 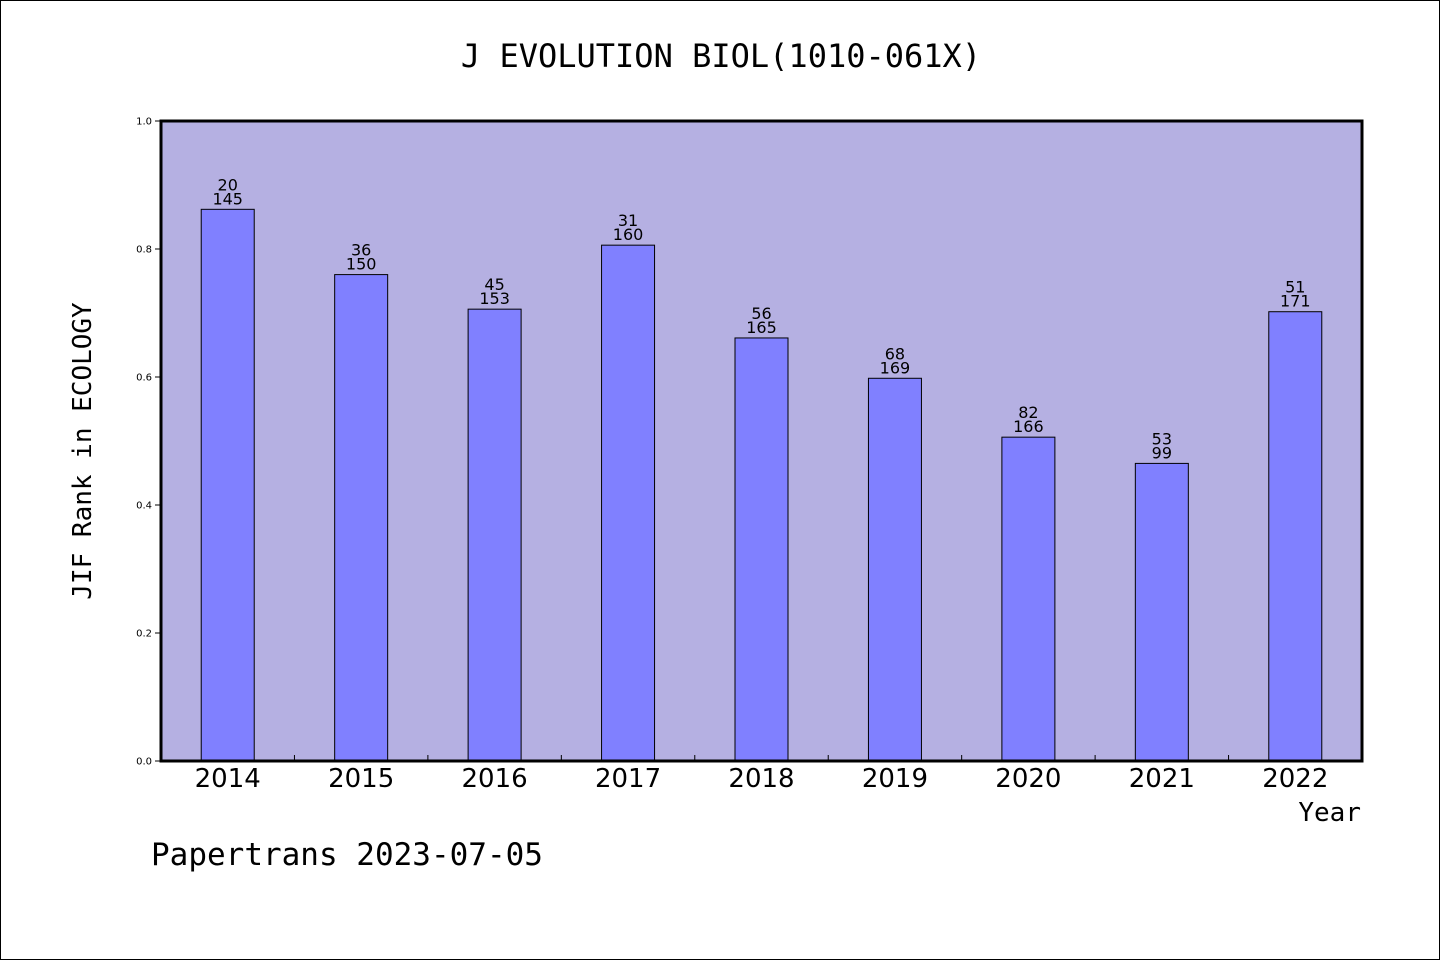 What do you see at coordinates (228, 184) in the screenshot?
I see `bar-rank-label: 20` at bounding box center [228, 184].